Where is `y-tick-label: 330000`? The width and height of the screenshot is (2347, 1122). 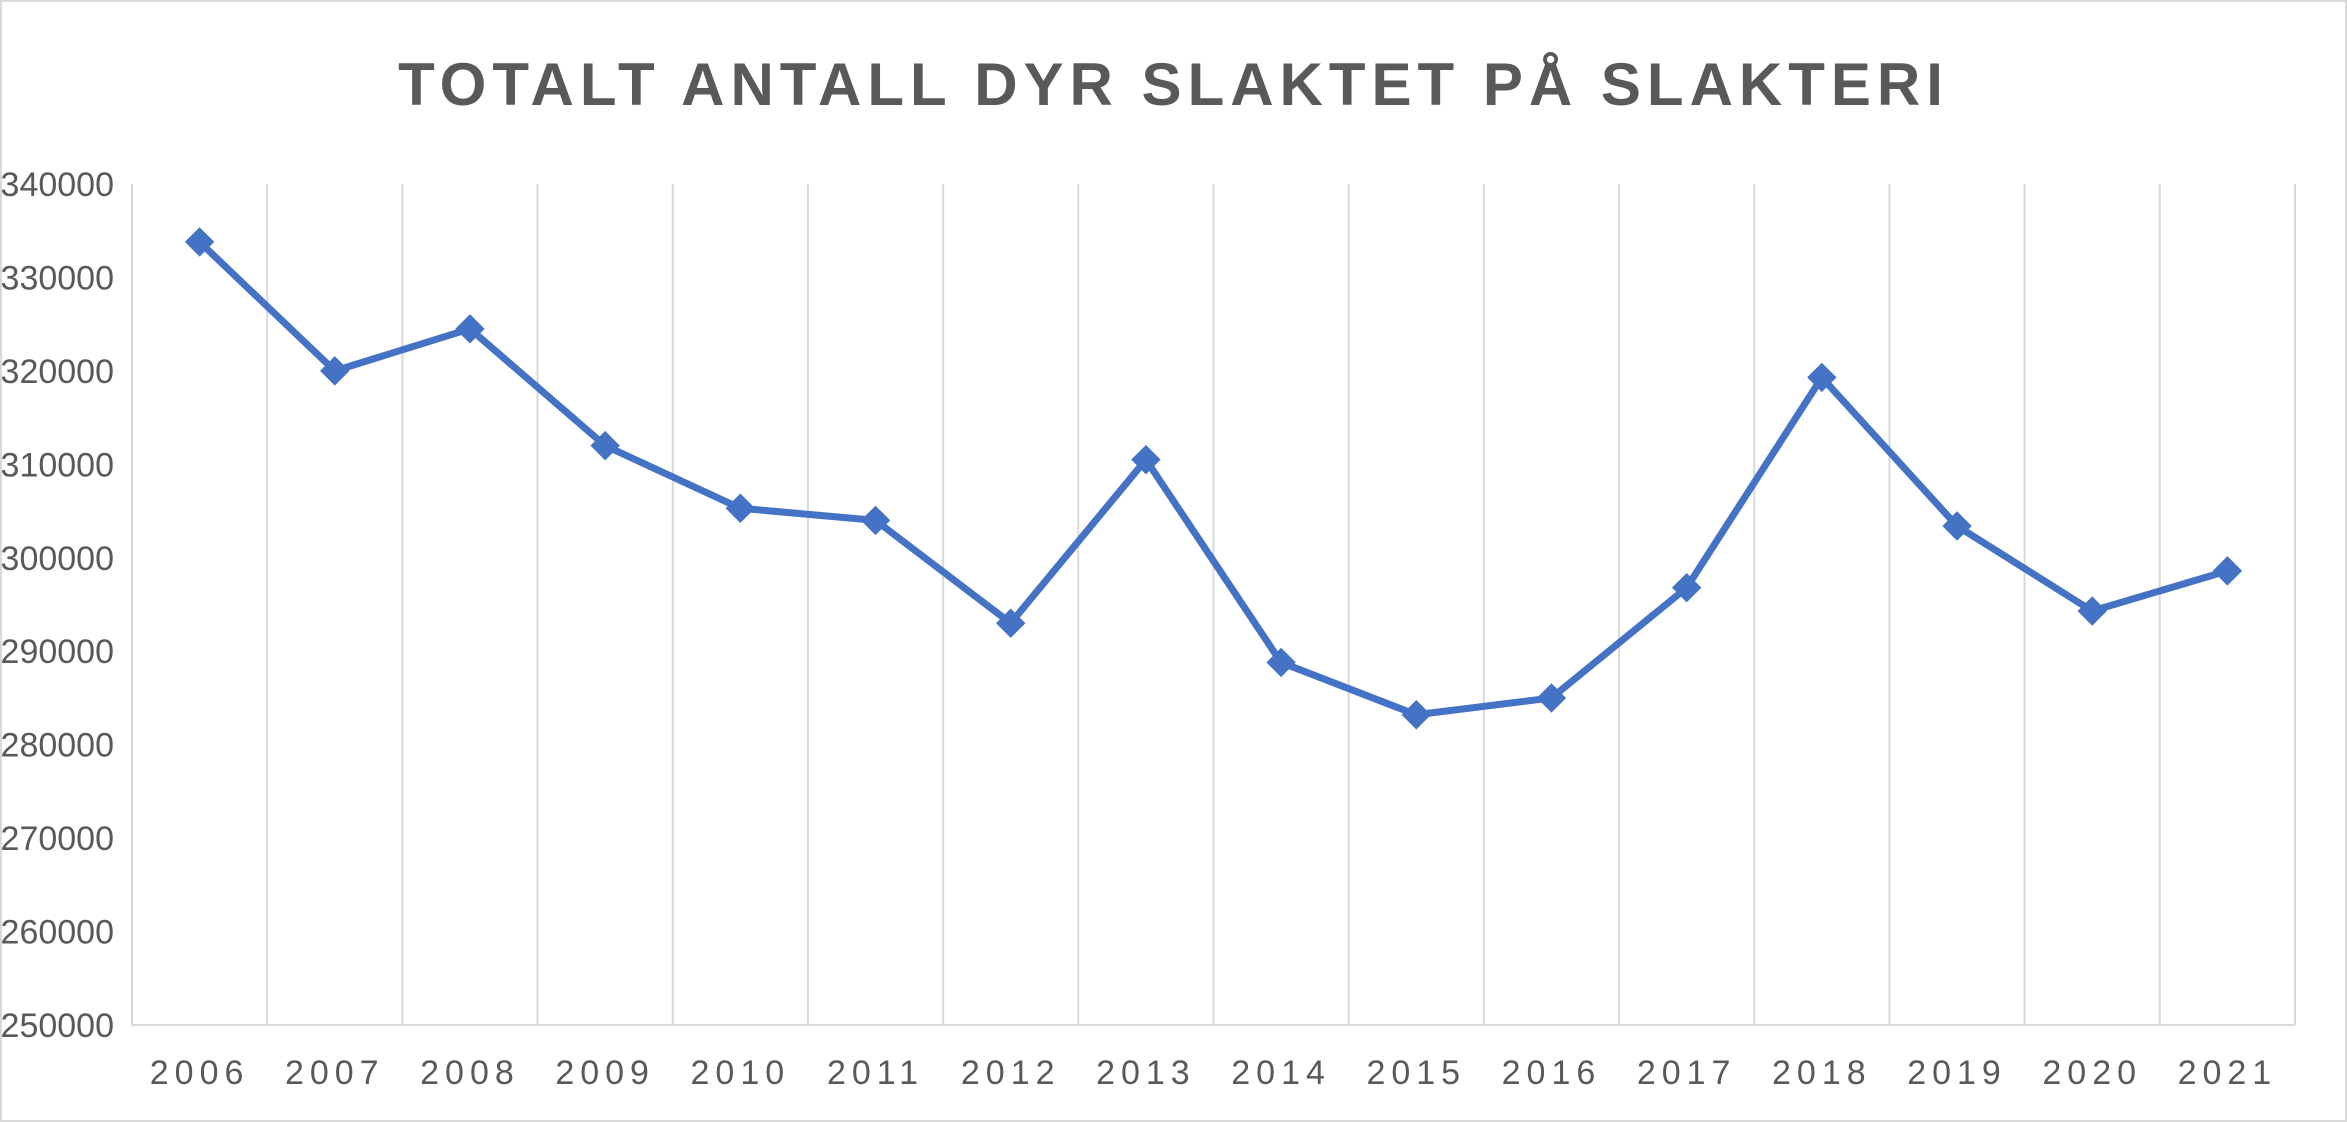 y-tick-label: 330000 is located at coordinates (58, 278).